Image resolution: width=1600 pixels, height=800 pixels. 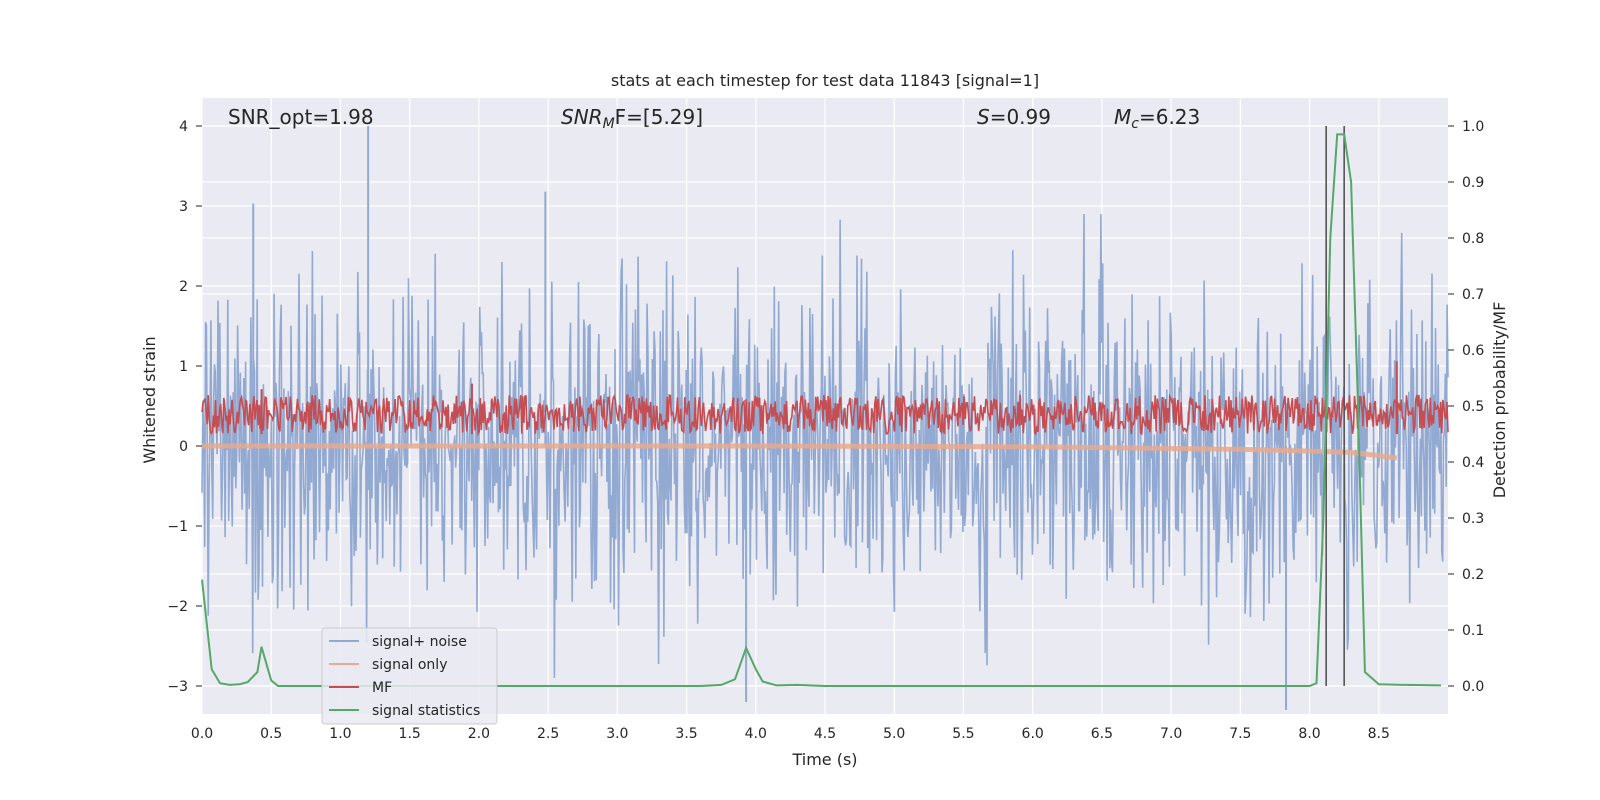 What do you see at coordinates (183, 287) in the screenshot?
I see `y-left-tick-label: 2` at bounding box center [183, 287].